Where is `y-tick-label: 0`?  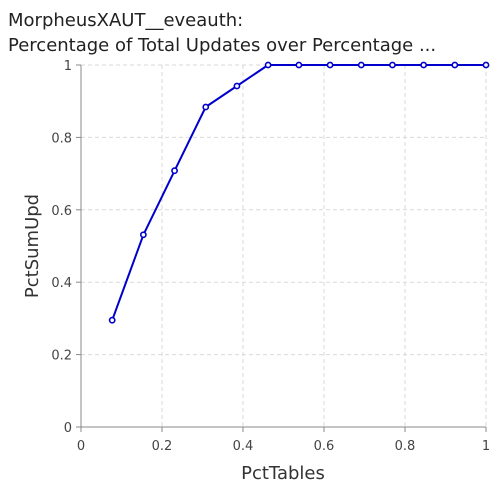 y-tick-label: 0 is located at coordinates (68, 428).